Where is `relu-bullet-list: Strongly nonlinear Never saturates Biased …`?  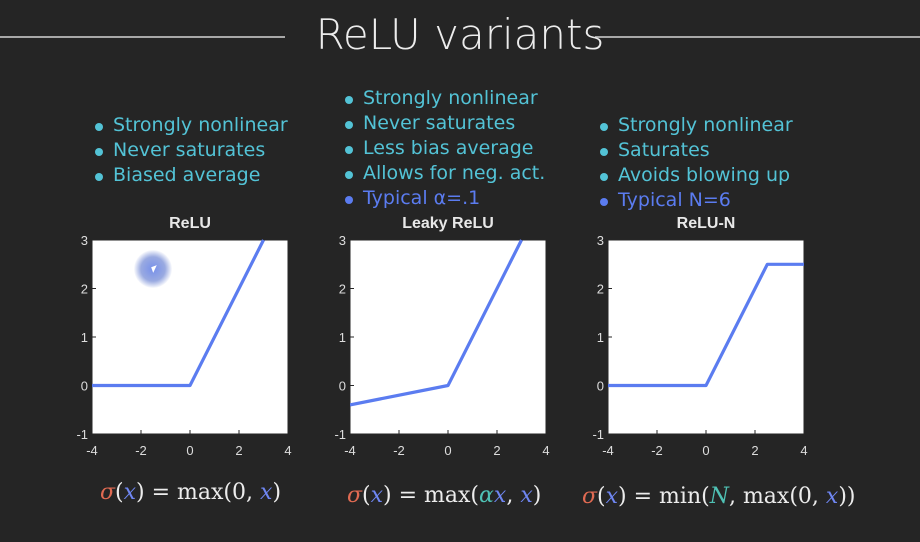
relu-bullet-list: Strongly nonlinear Never saturates Biased … is located at coordinates (191, 150).